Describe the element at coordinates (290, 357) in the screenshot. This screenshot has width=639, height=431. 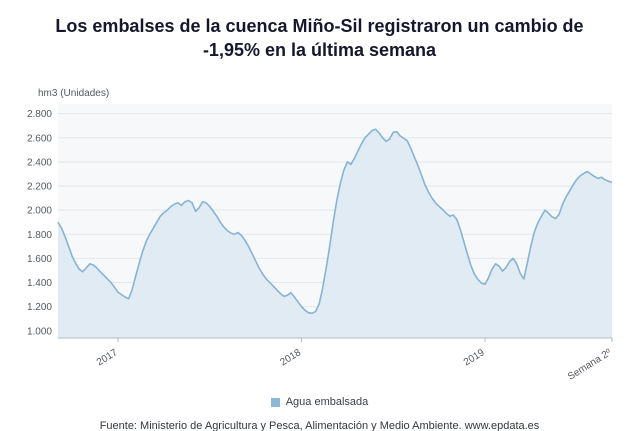
I see `svg-text: 2018` at that location.